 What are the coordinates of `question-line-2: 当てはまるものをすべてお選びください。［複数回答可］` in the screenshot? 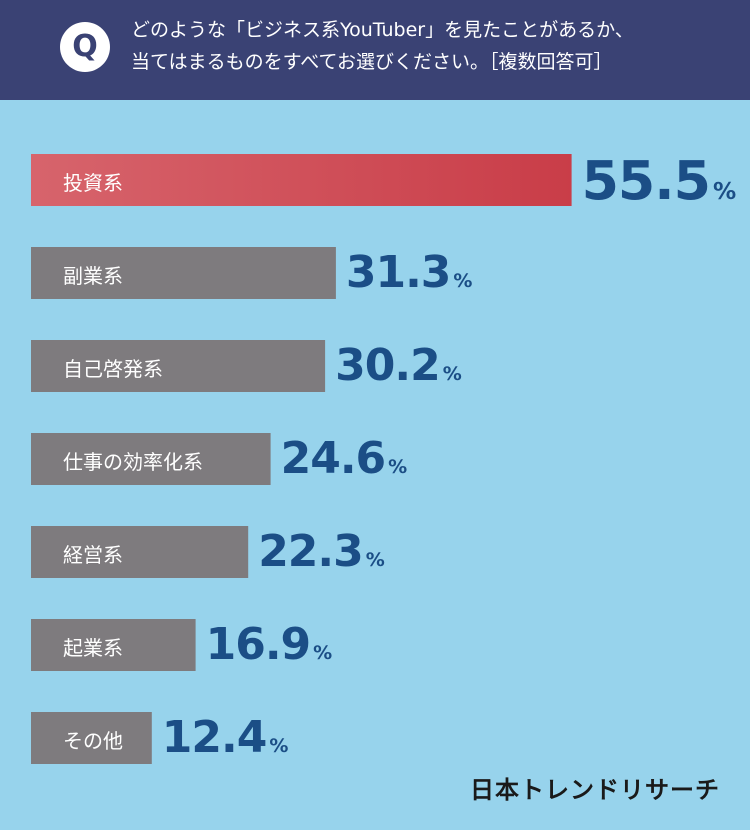 It's located at (372, 62).